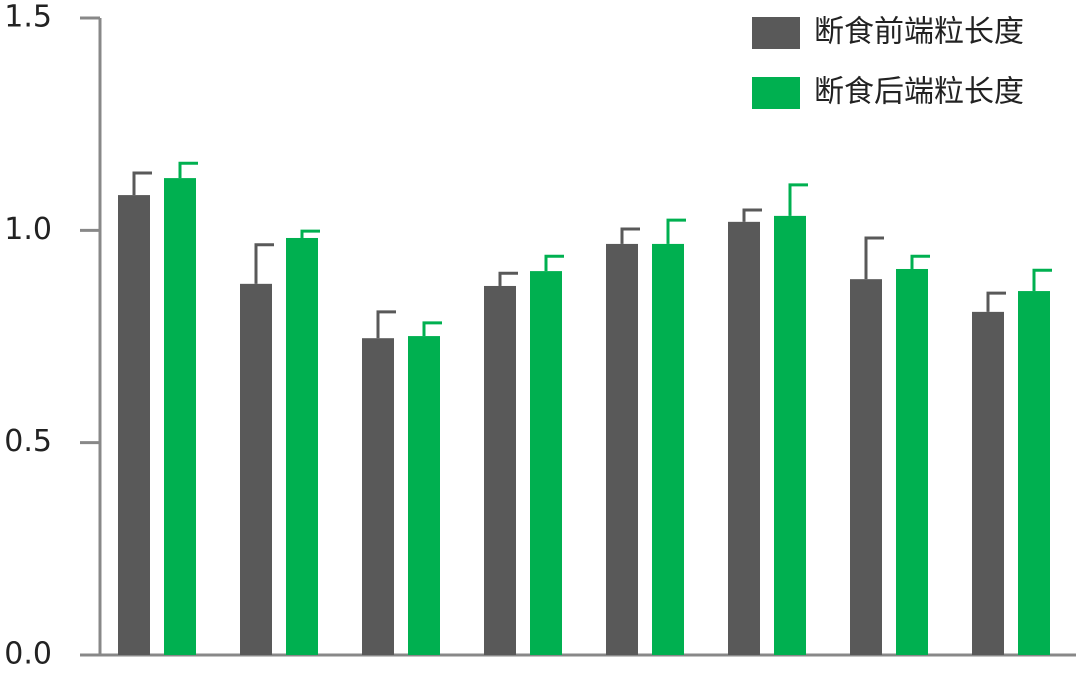  Describe the element at coordinates (28, 17) in the screenshot. I see `y-tick-label: 1.5` at that location.